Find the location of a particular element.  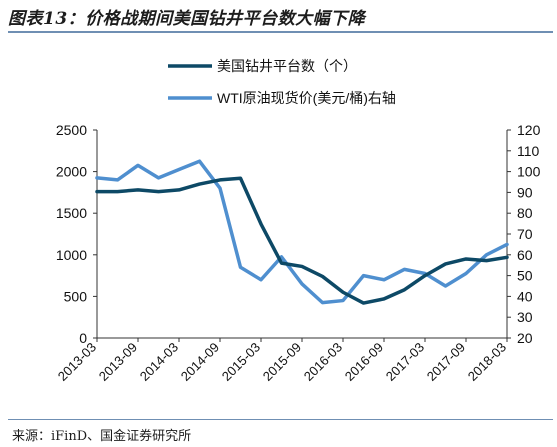

x-tick-label: 2015-03 is located at coordinates (241, 362).